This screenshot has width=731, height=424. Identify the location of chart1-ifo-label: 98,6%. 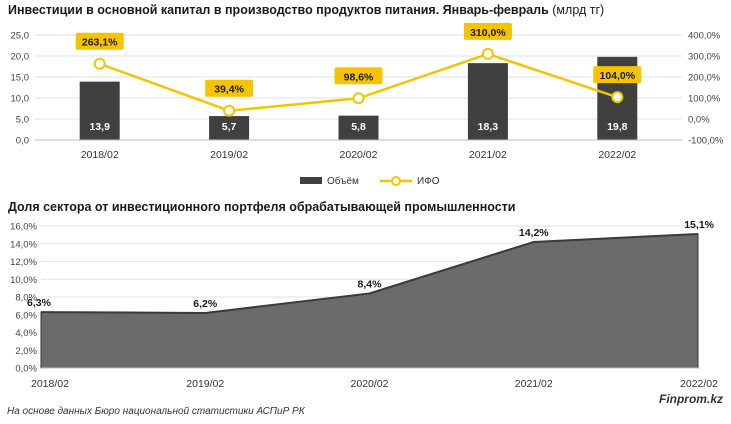
(359, 77).